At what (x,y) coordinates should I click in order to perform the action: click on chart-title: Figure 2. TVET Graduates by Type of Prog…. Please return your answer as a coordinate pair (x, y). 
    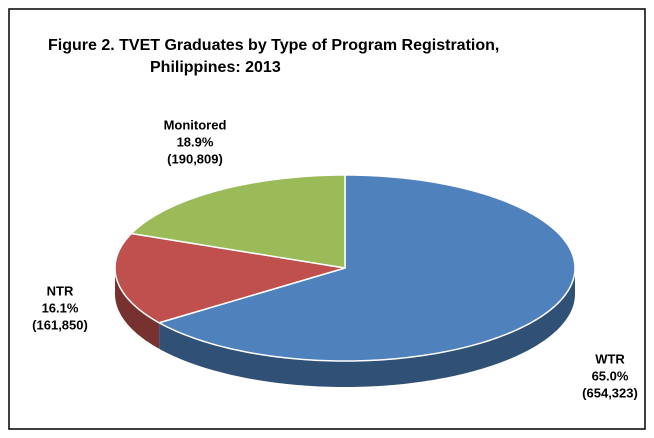
    Looking at the image, I should click on (273, 45).